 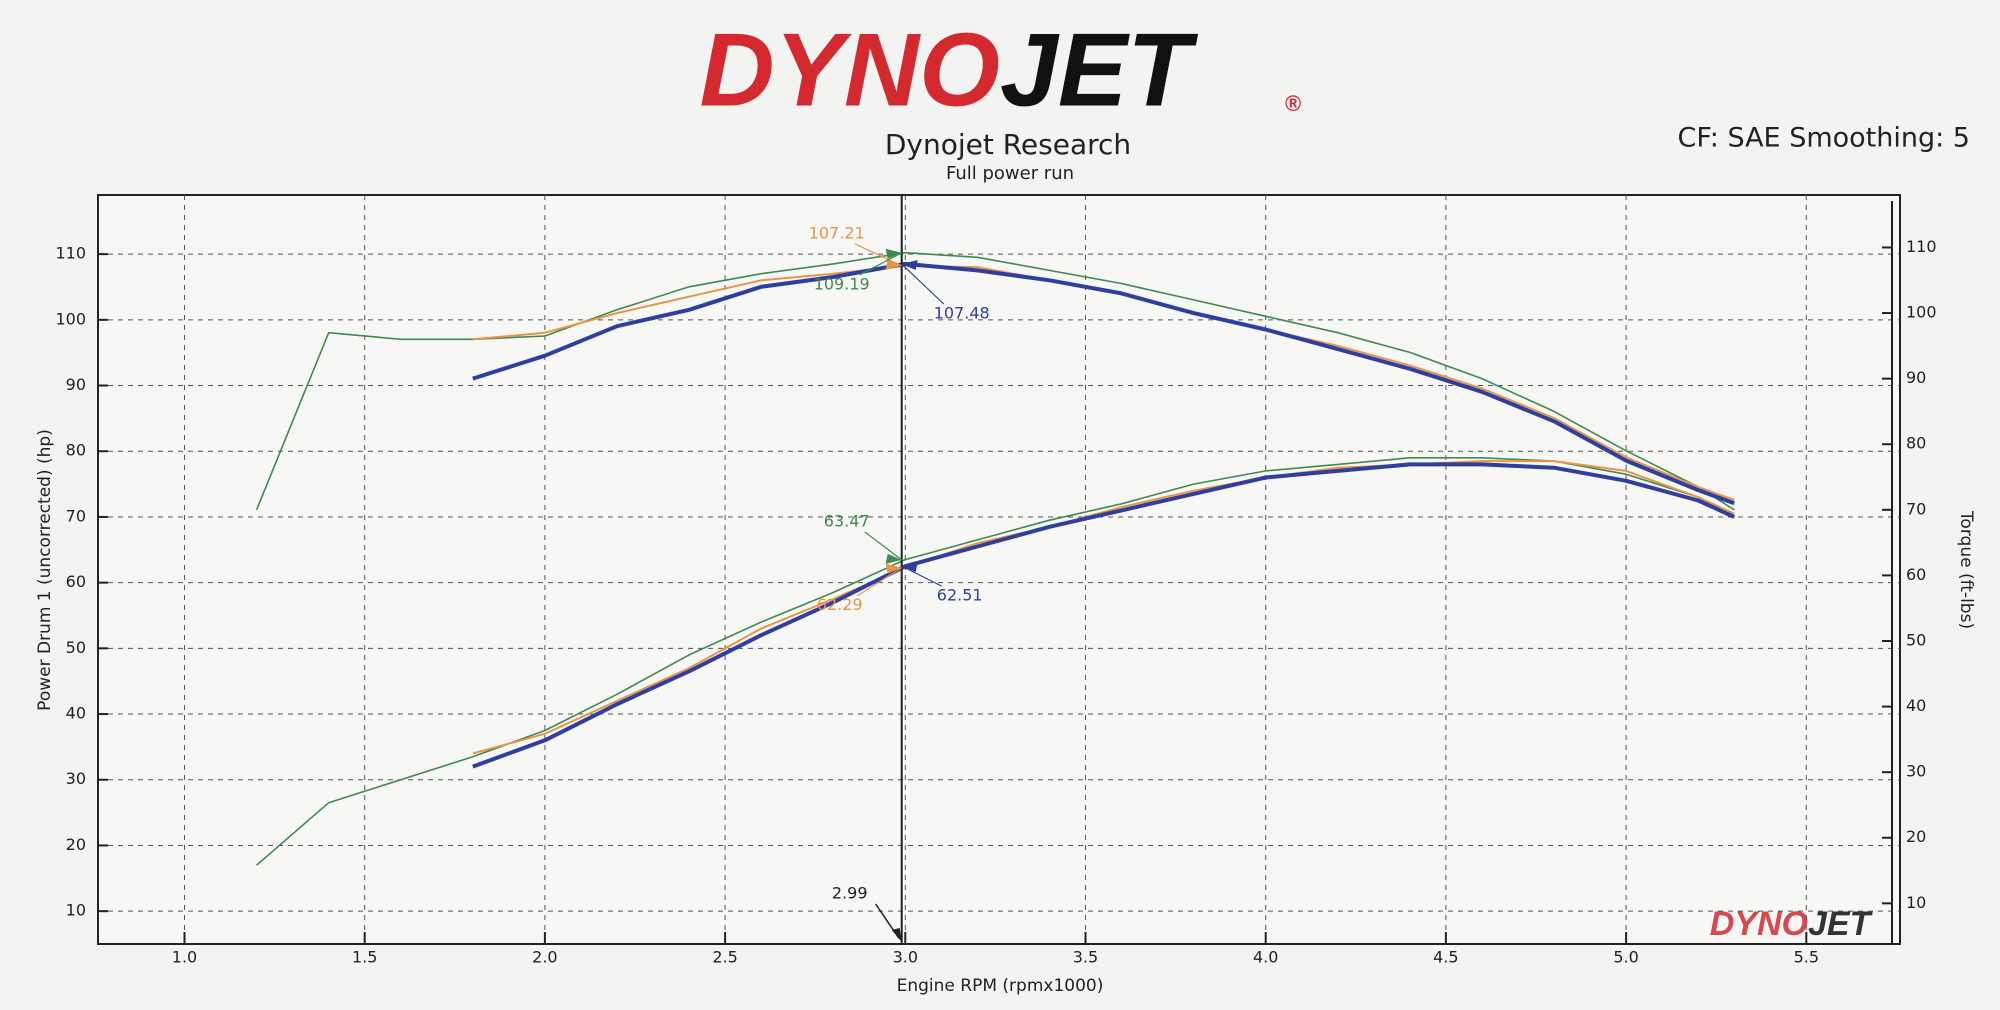 What do you see at coordinates (70, 253) in the screenshot?
I see `y-tick-label: 110` at bounding box center [70, 253].